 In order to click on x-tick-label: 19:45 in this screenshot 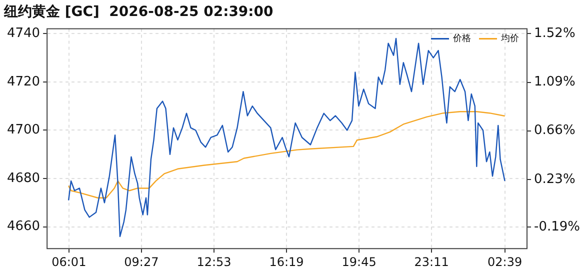, I will do `click(359, 261)`.